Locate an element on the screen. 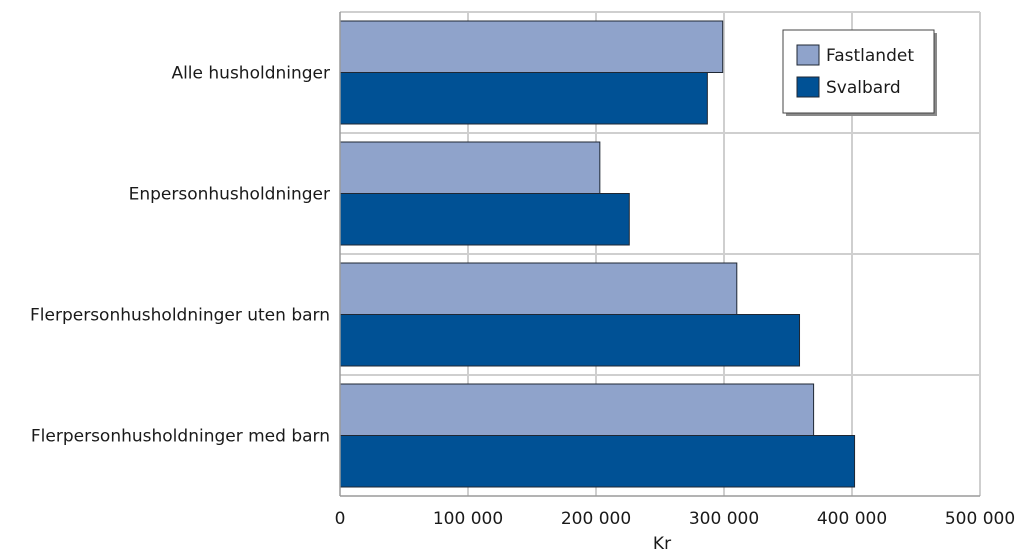  category-label: Flerpersonhusholdninger uten barn is located at coordinates (180, 316).